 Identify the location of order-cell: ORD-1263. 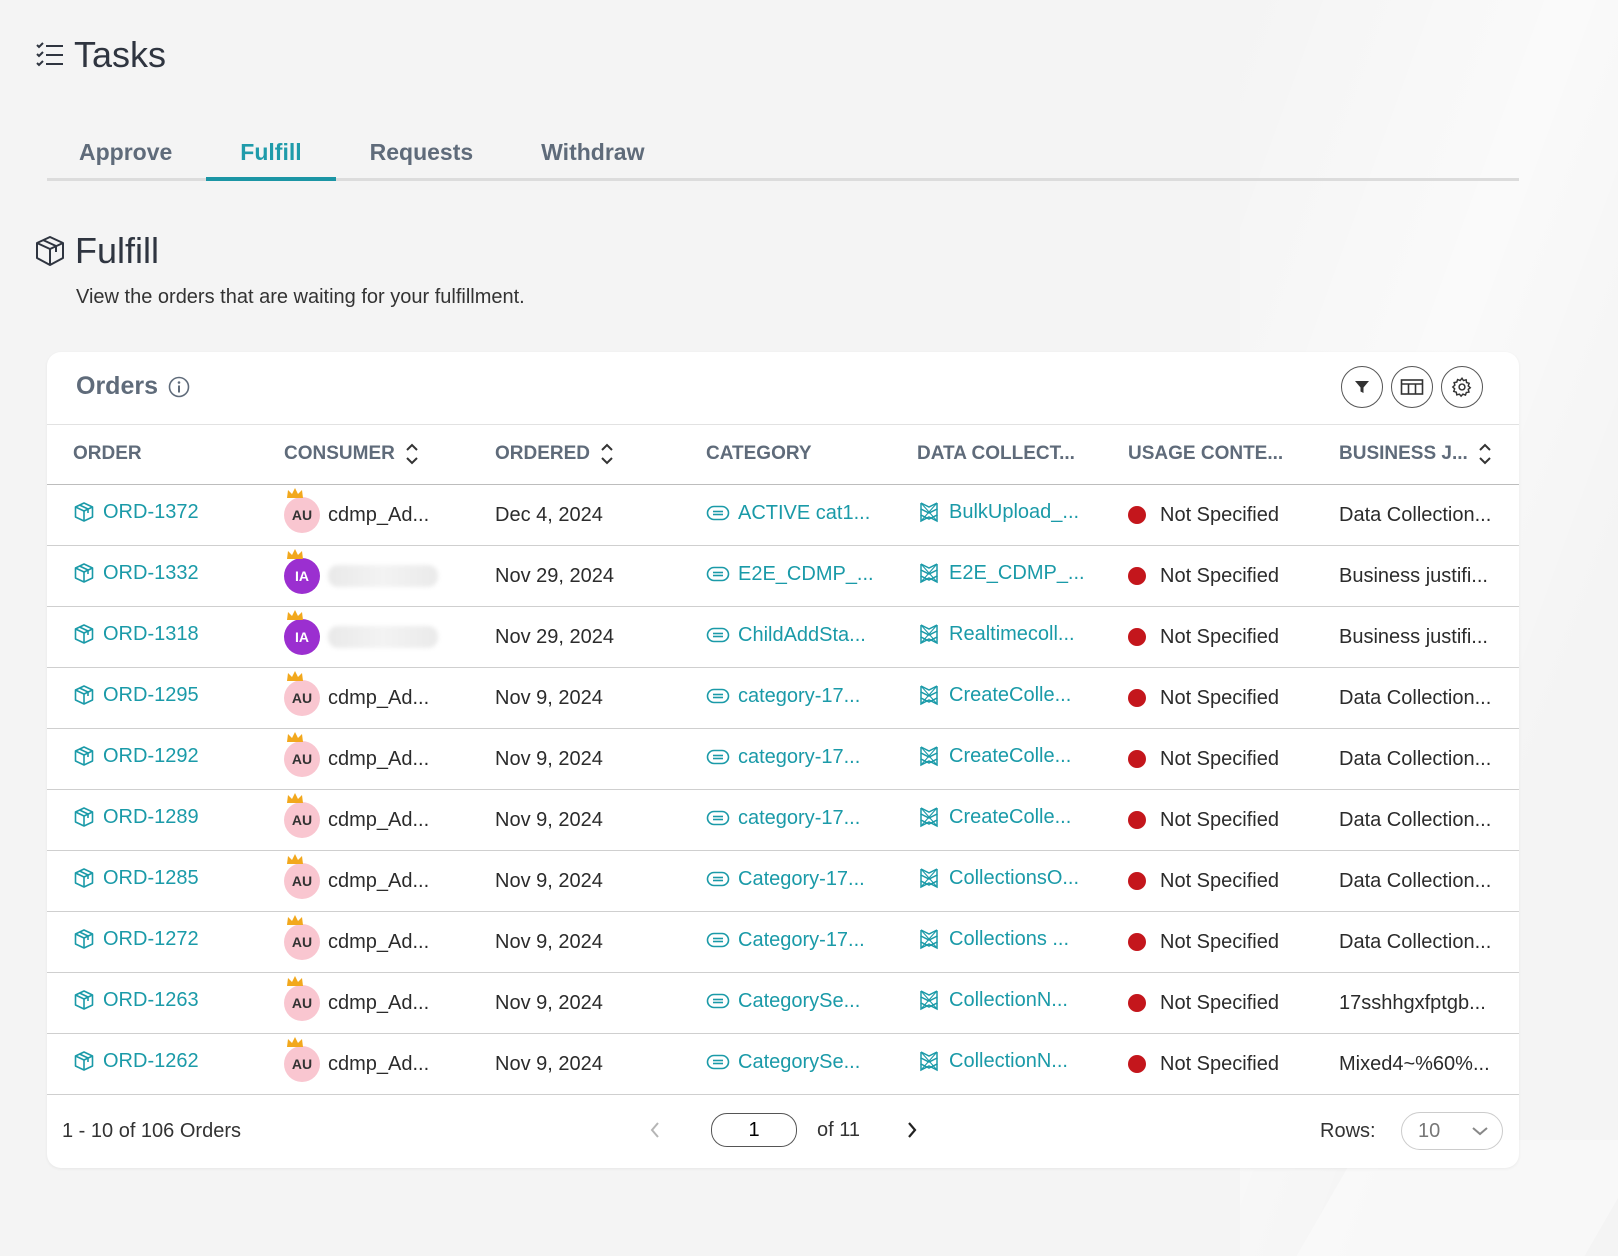
(152, 1003).